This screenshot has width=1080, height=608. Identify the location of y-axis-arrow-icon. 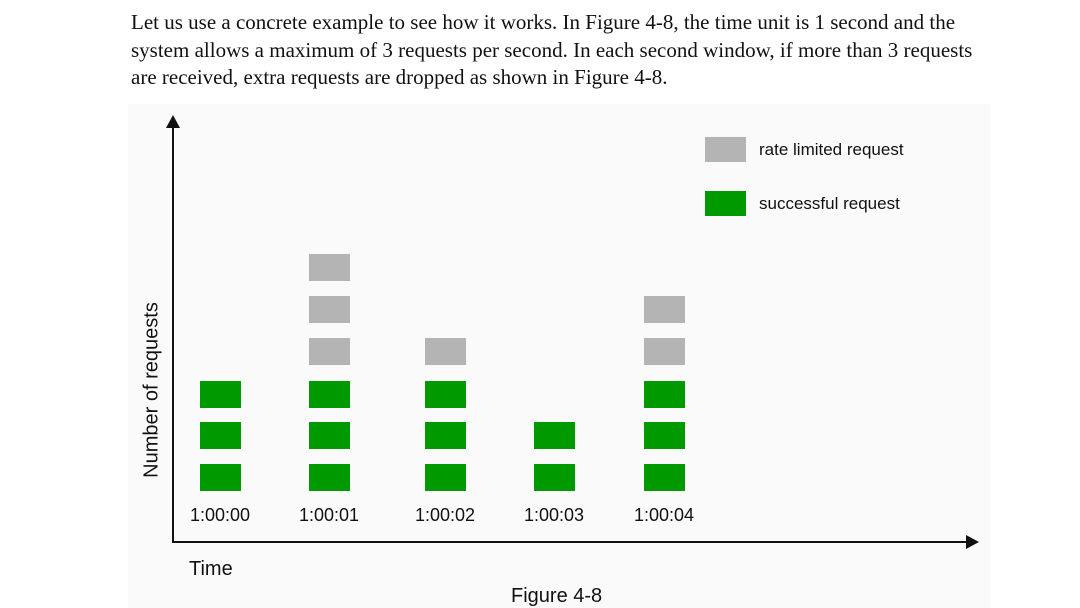
(173, 121).